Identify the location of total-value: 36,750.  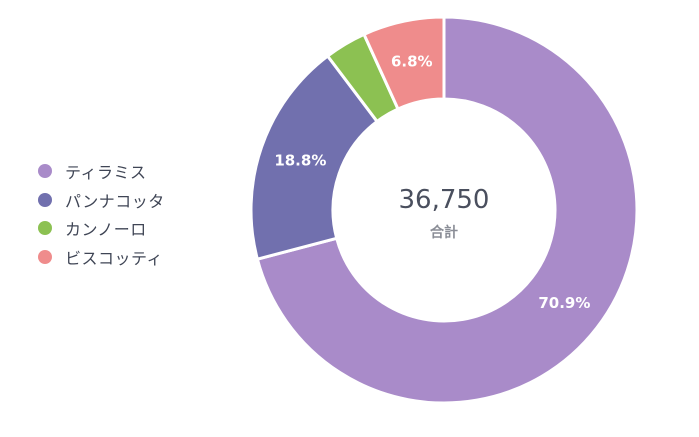
(444, 200).